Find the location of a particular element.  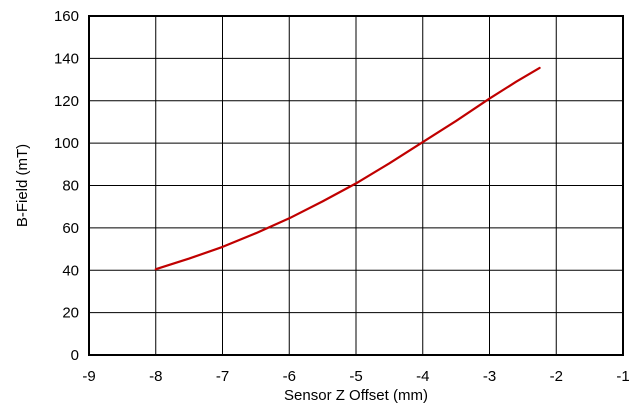

x-tick-label: -7 is located at coordinates (222, 376).